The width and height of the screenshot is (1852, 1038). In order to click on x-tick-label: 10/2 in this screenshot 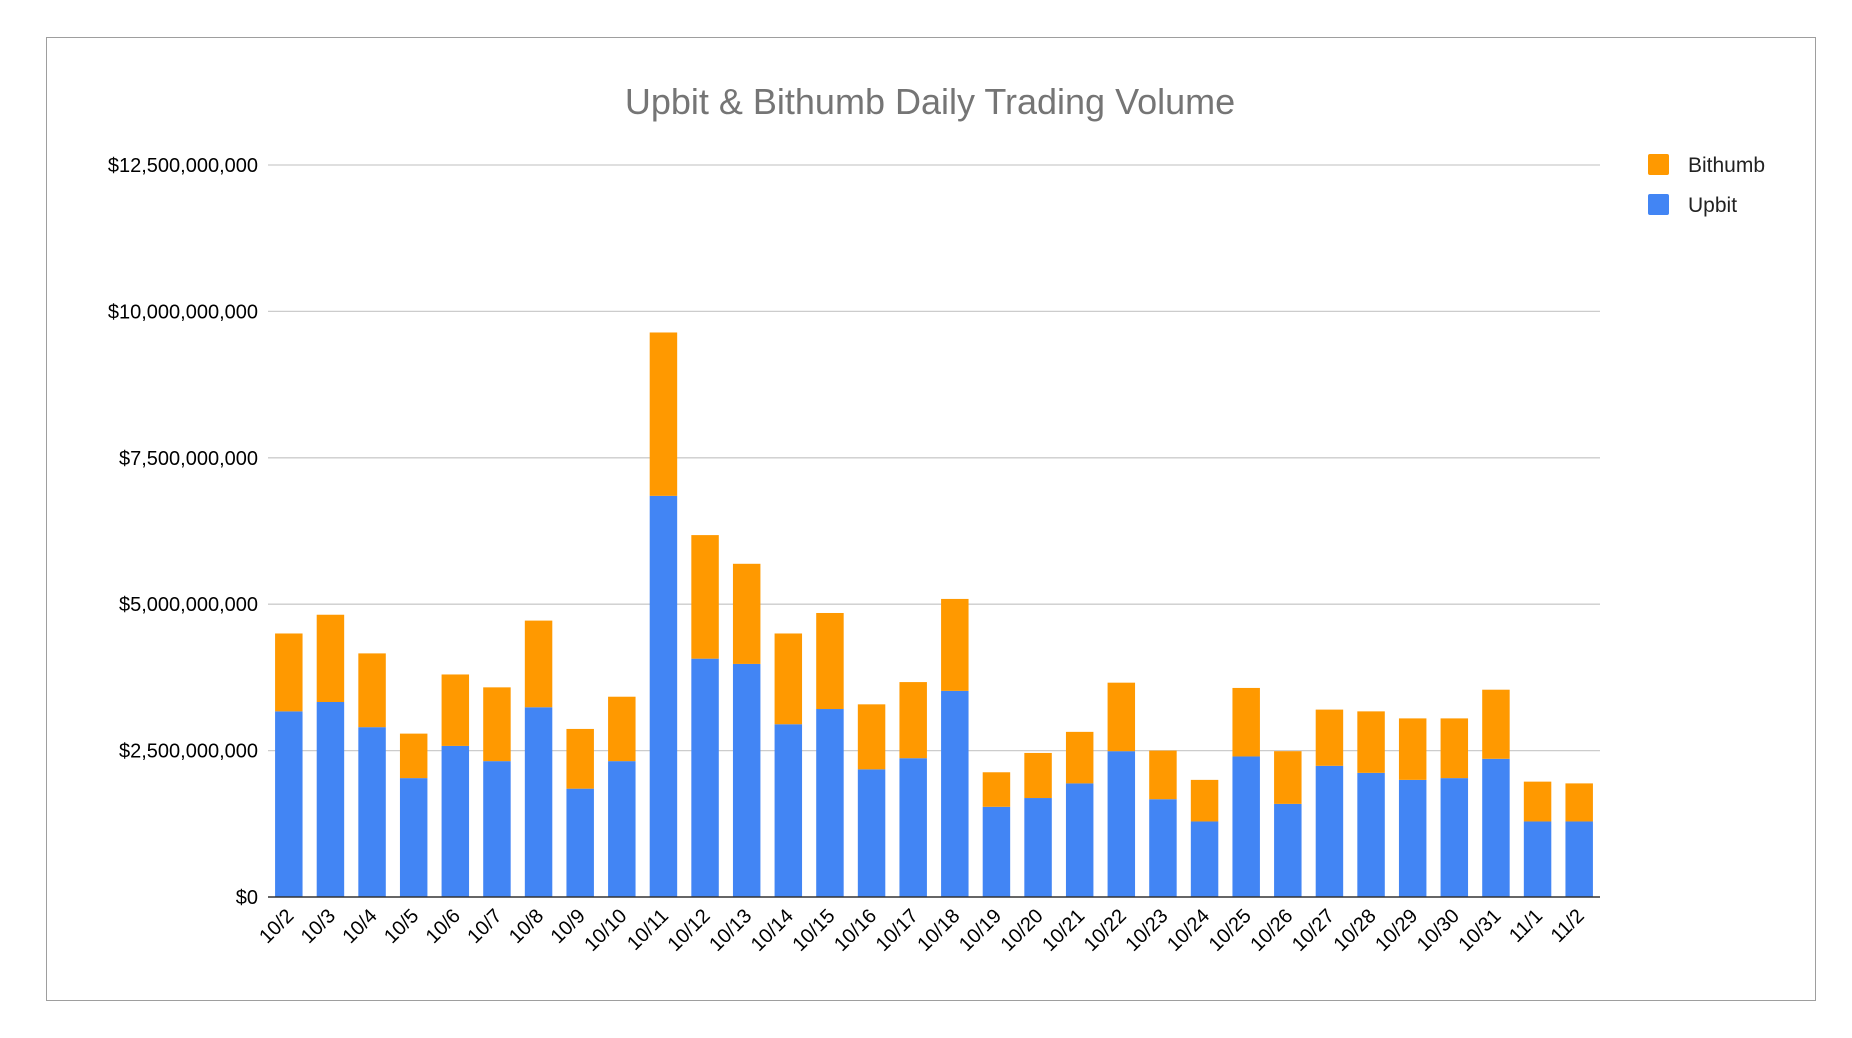, I will do `click(276, 926)`.